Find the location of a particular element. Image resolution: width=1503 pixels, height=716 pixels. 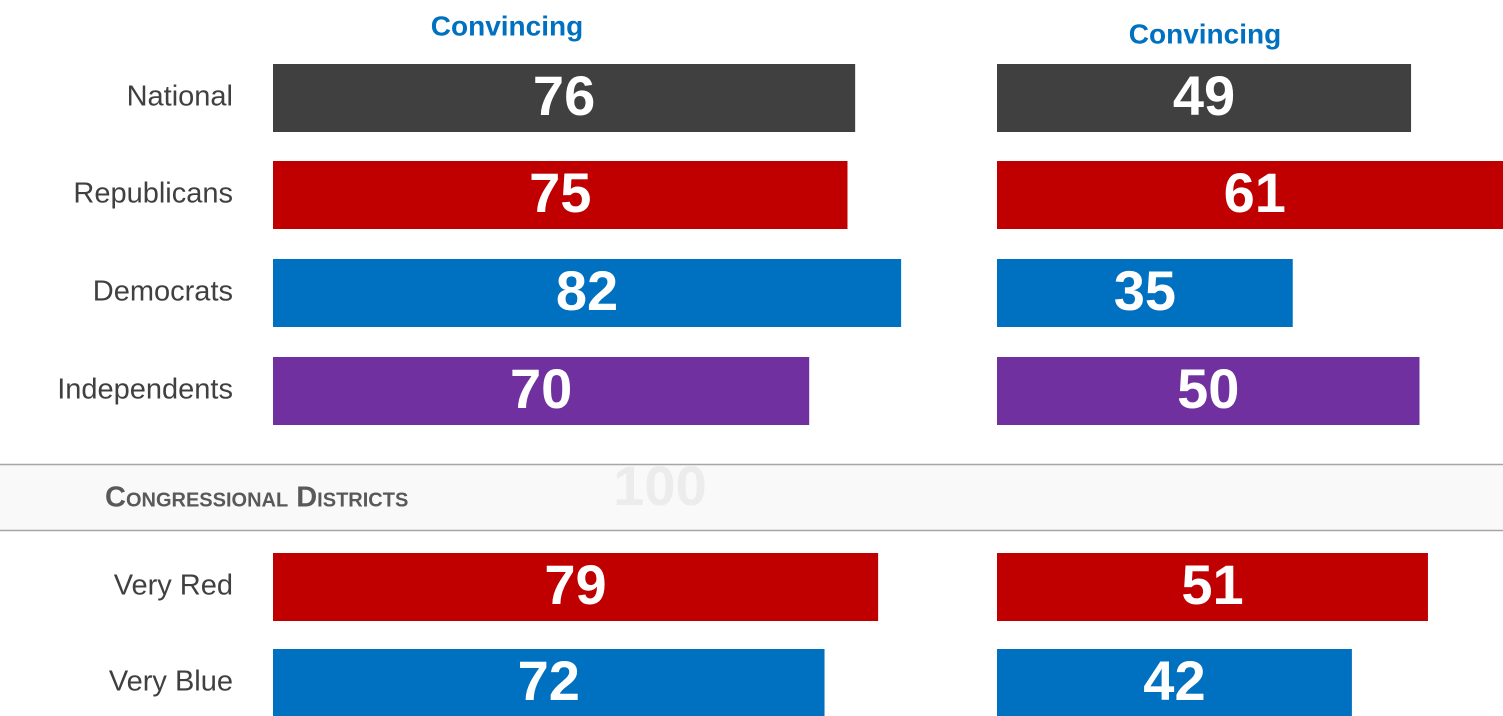

value-label: 49 is located at coordinates (1204, 95).